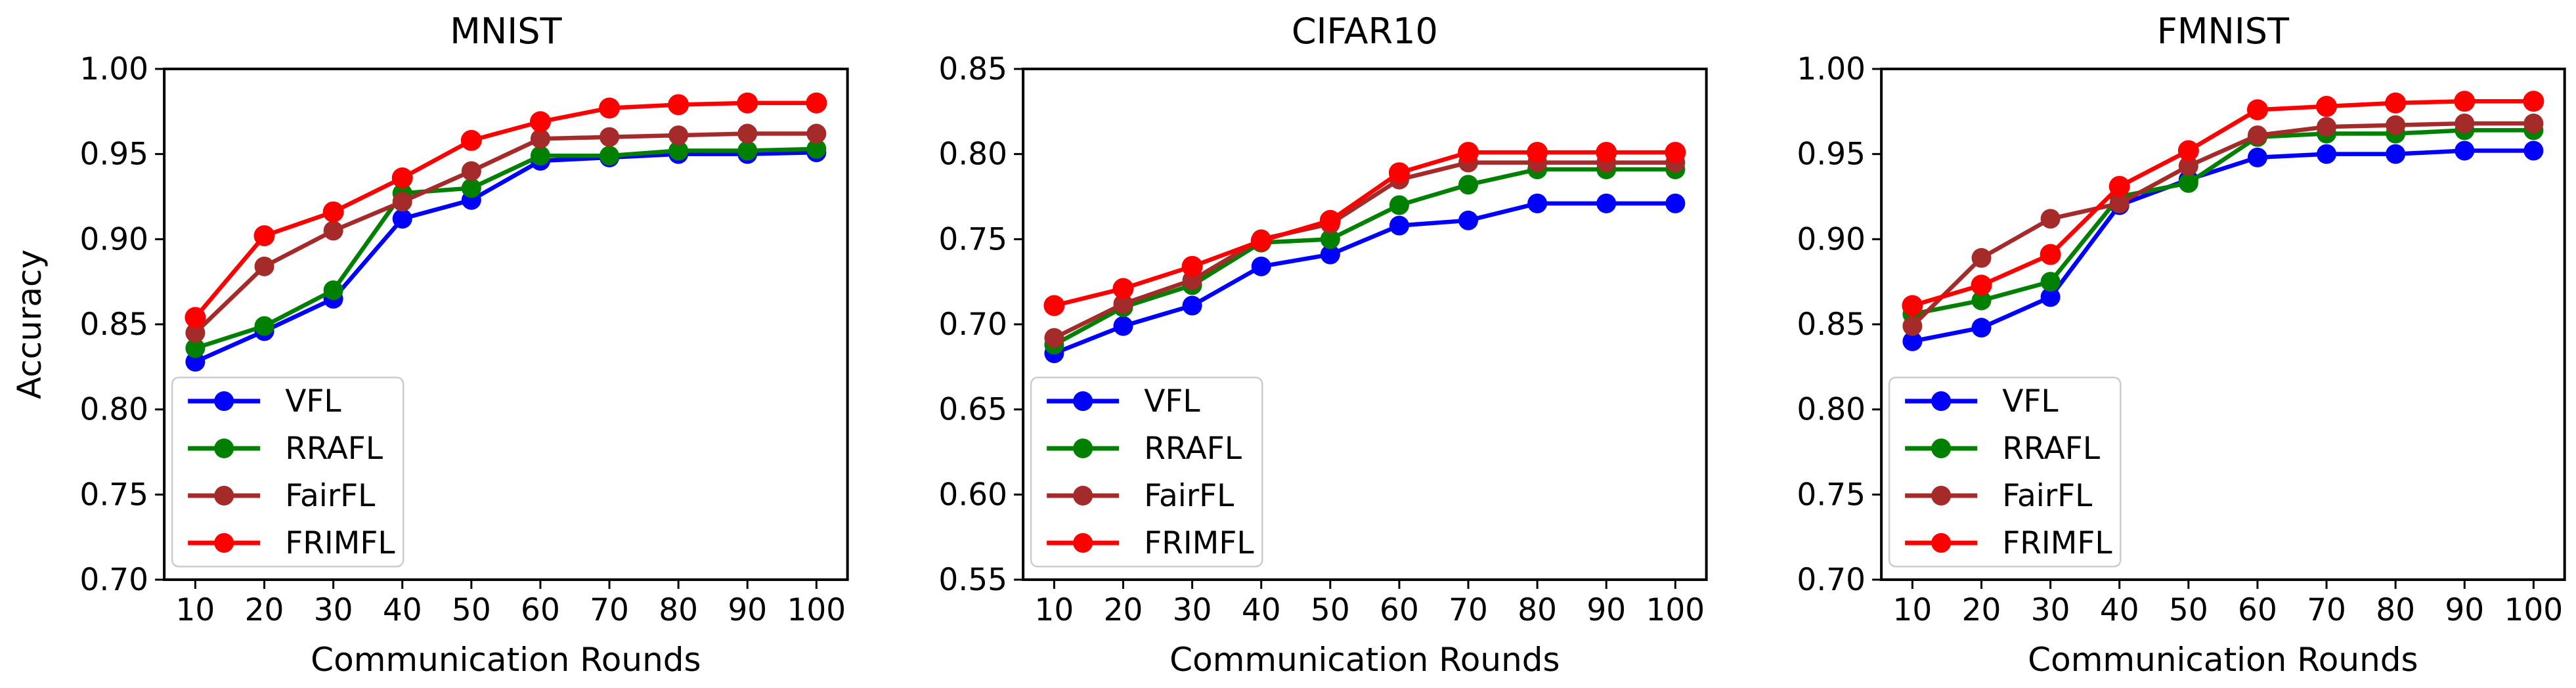  Describe the element at coordinates (1400, 610) in the screenshot. I see `x-tick-label: 60` at that location.